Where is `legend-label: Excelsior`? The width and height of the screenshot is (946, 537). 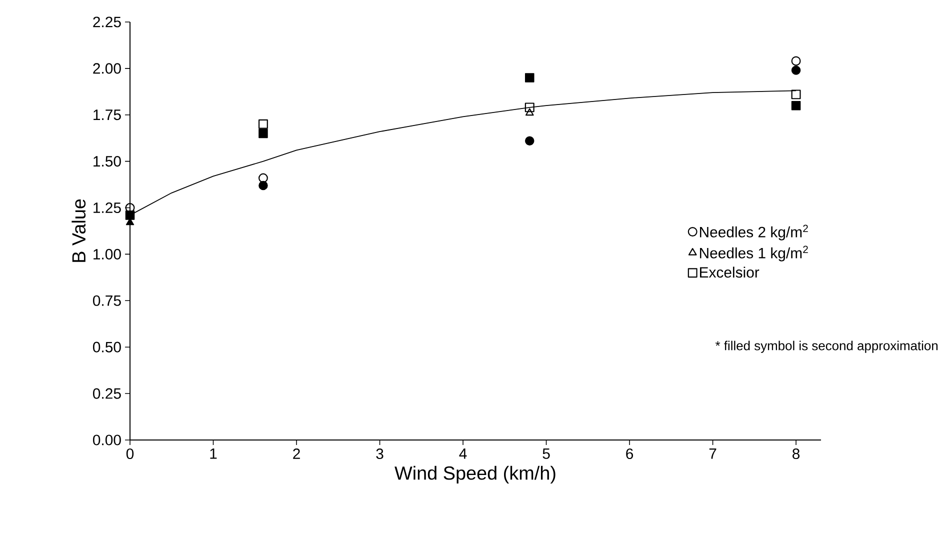
legend-label: Excelsior is located at coordinates (730, 272).